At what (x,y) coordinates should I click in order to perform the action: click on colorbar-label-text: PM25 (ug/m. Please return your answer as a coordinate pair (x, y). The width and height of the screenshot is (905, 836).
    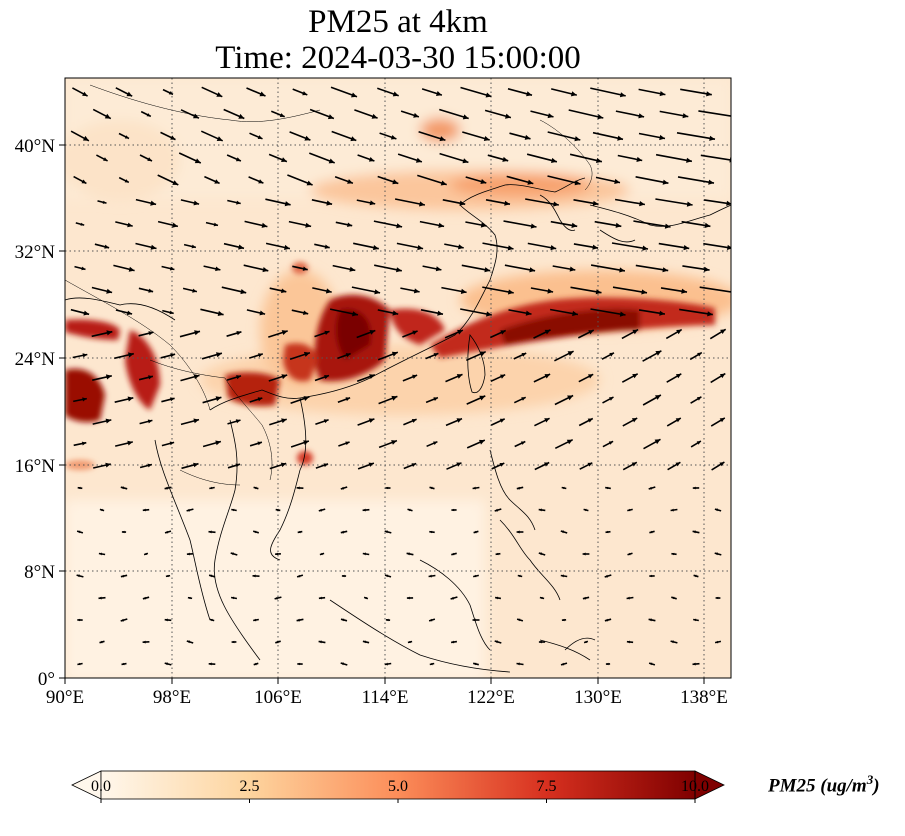
    Looking at the image, I should click on (817, 786).